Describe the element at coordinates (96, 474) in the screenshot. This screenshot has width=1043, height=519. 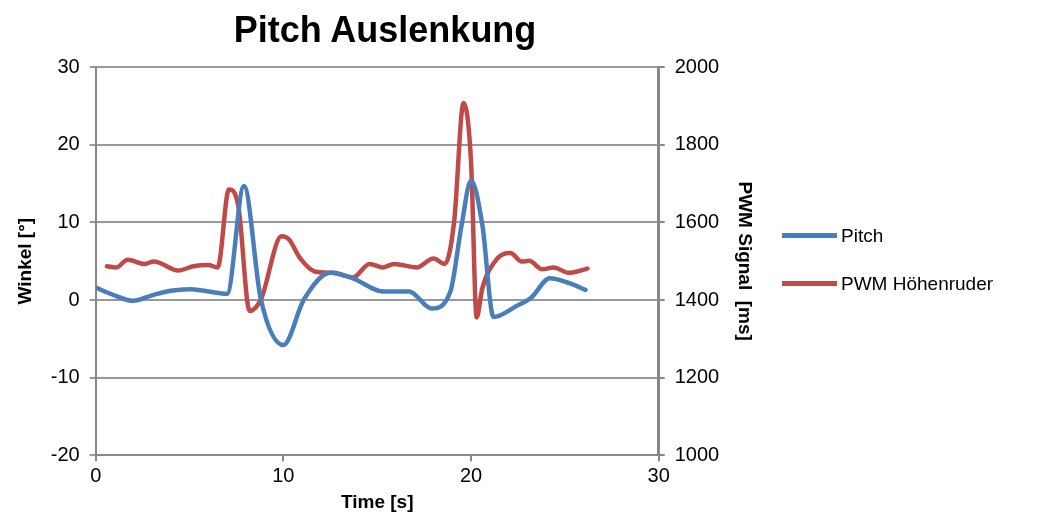
I see `x-tick-label: 0` at that location.